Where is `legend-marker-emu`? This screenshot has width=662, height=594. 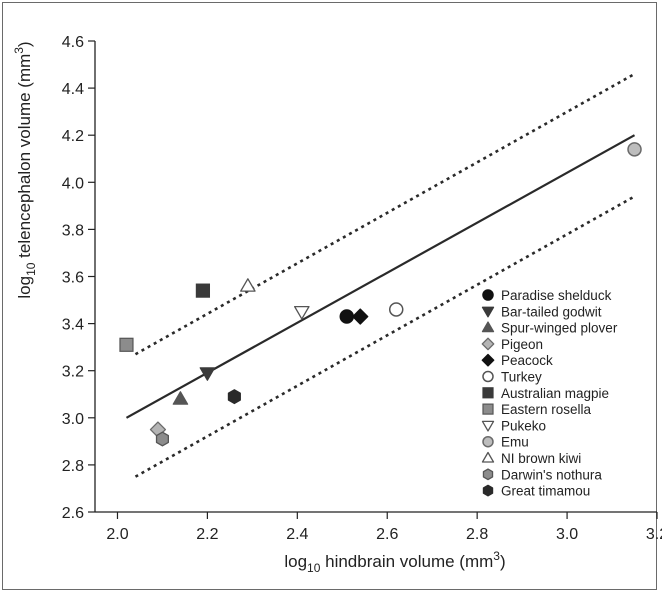
legend-marker-emu is located at coordinates (488, 441).